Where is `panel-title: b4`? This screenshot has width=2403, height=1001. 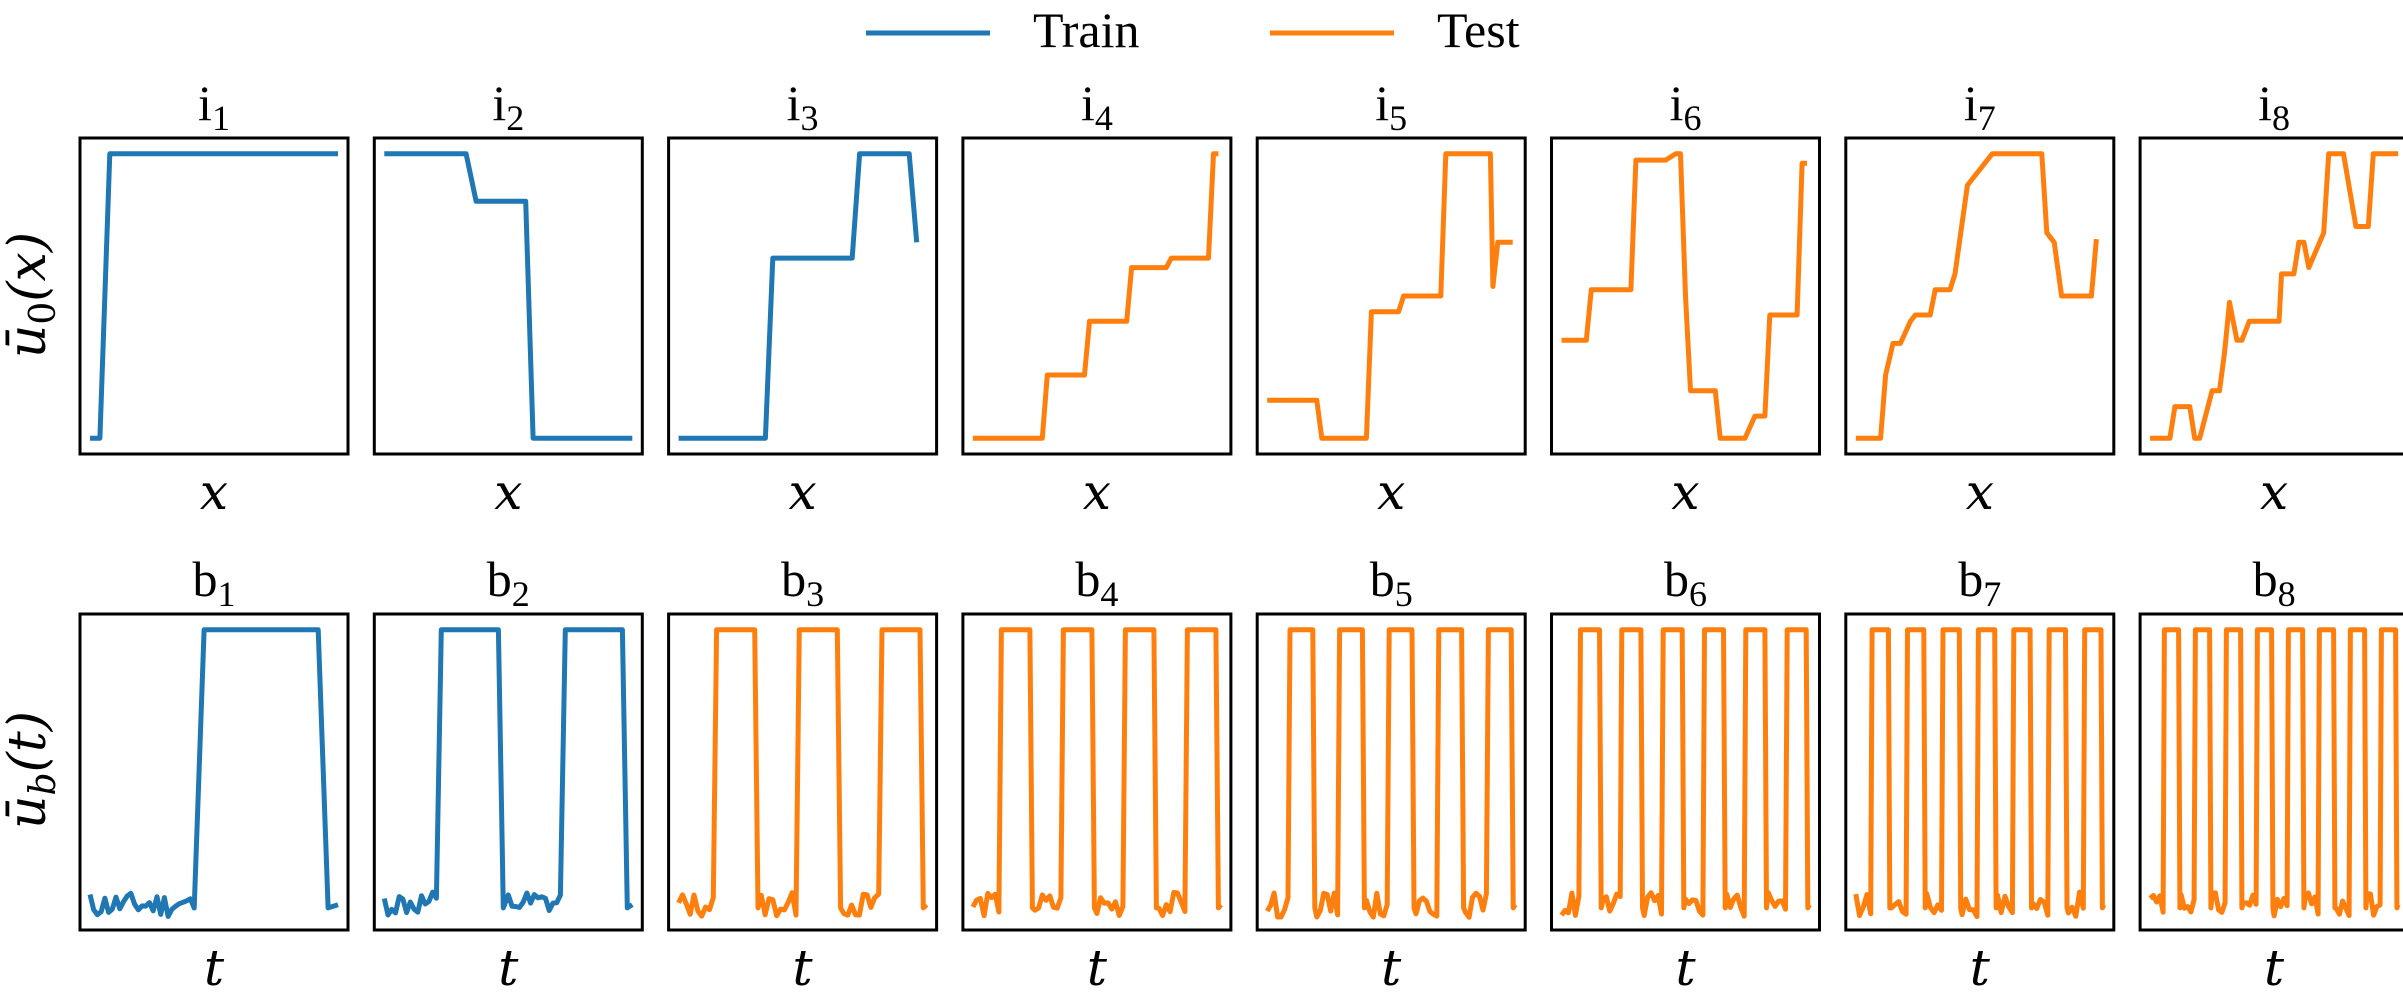
panel-title: b4 is located at coordinates (1096, 582).